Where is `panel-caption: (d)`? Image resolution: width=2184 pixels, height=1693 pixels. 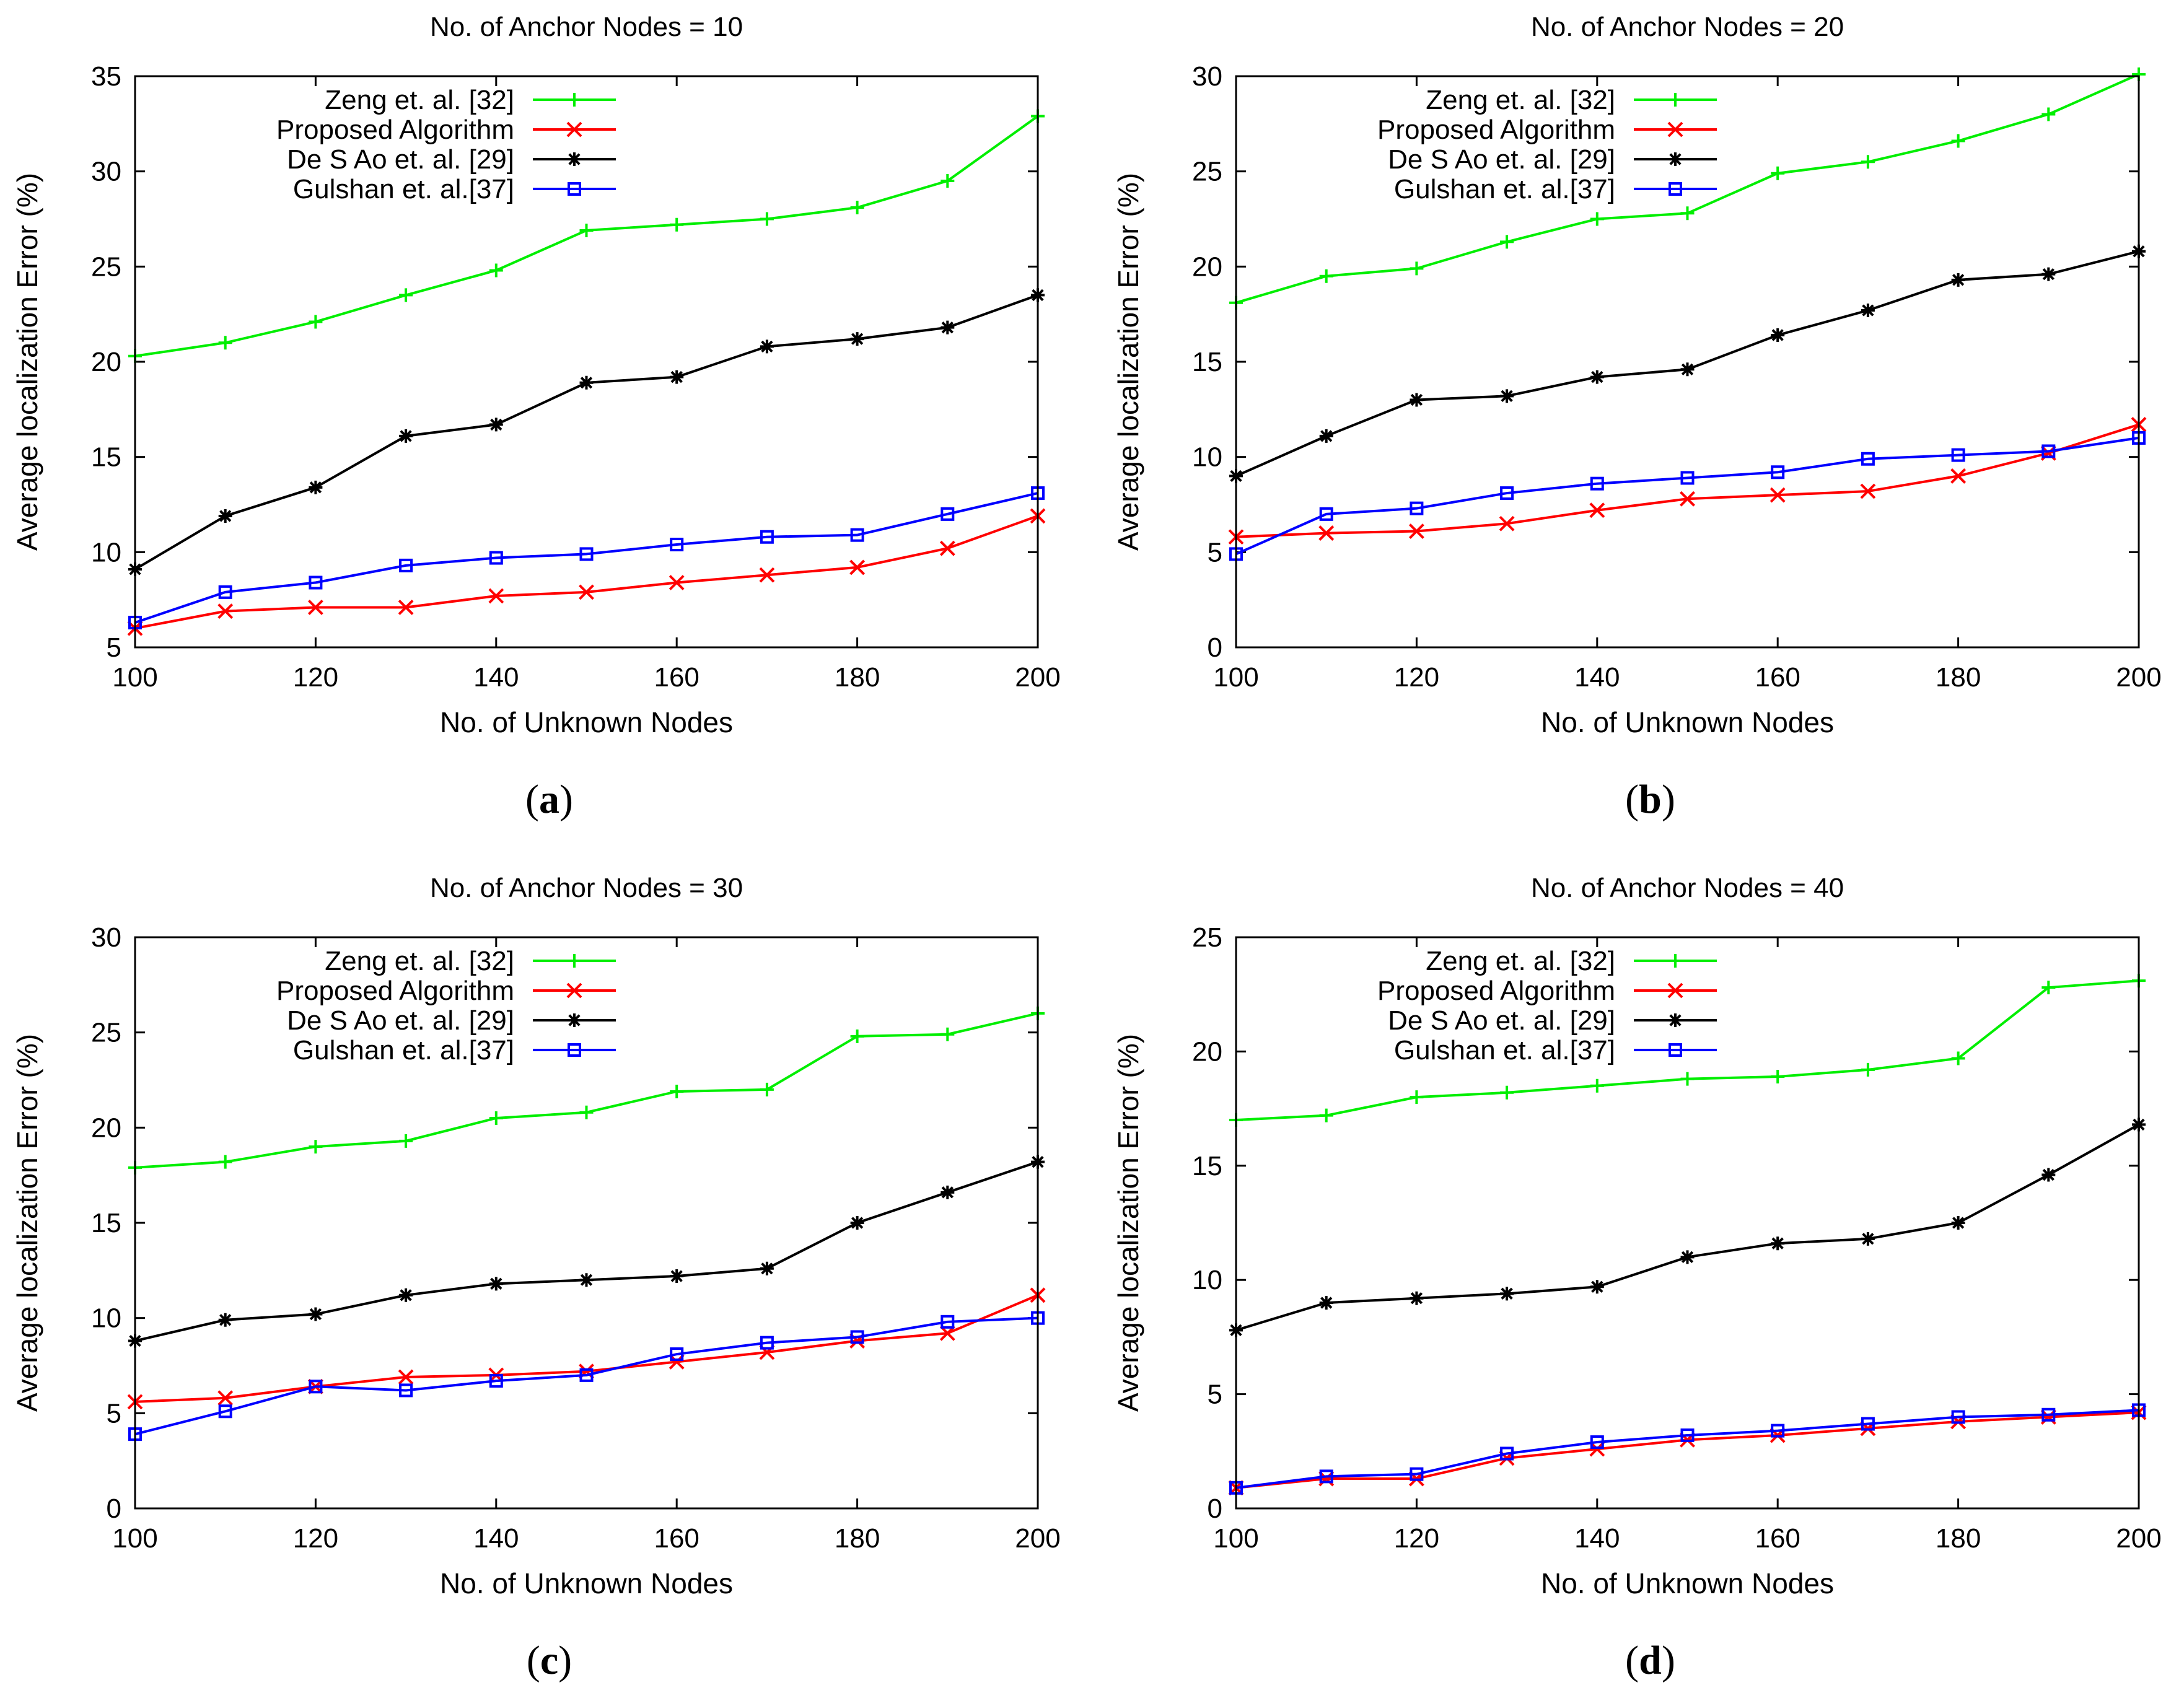
panel-caption: (d) is located at coordinates (1650, 1660).